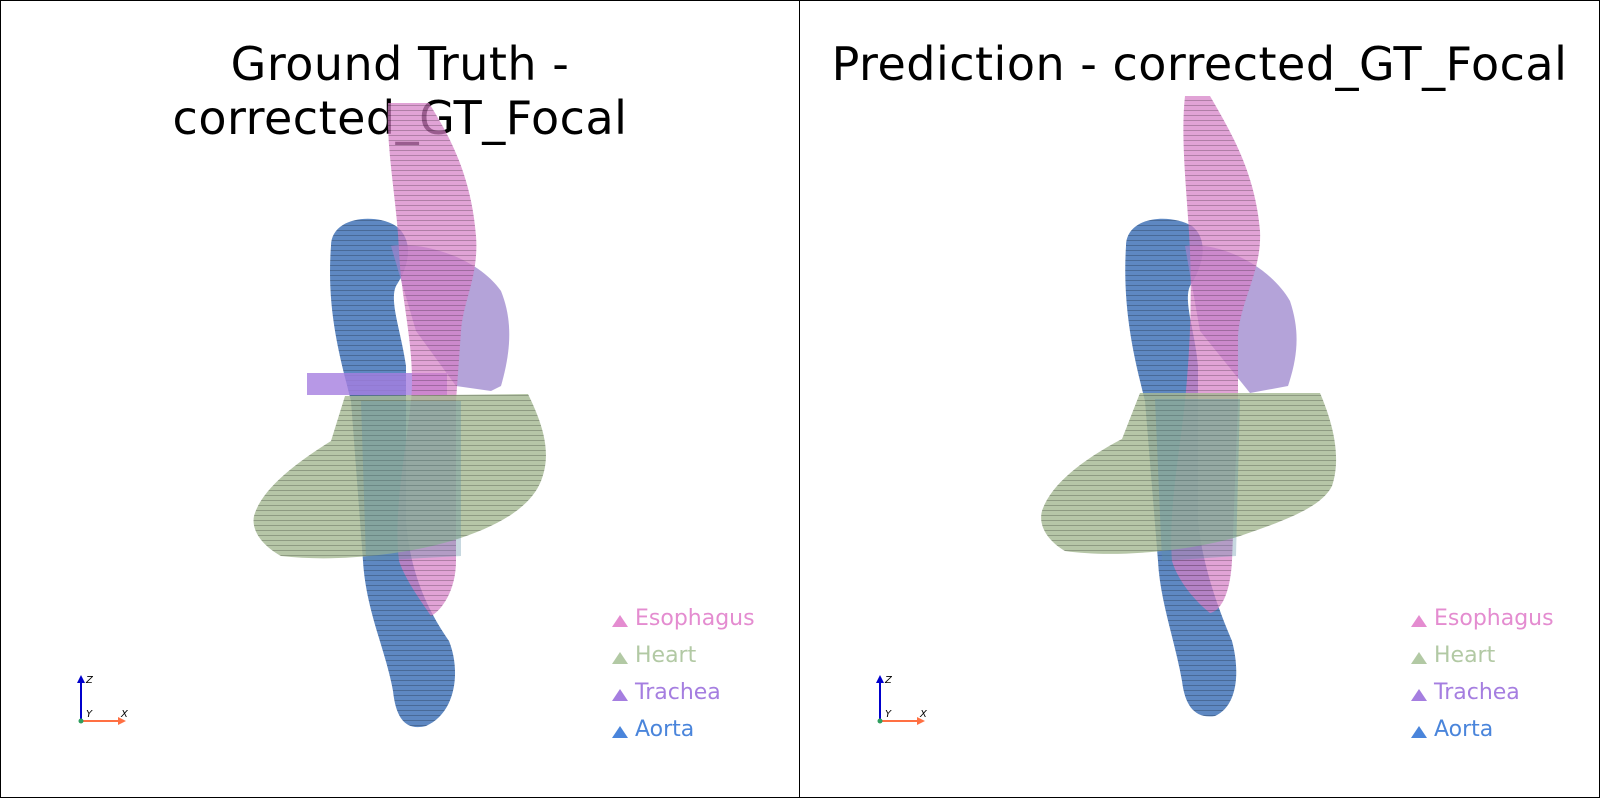 The width and height of the screenshot is (1600, 800). What do you see at coordinates (1199, 64) in the screenshot?
I see `panel-title: Prediction - corrected_GT_Focal` at bounding box center [1199, 64].